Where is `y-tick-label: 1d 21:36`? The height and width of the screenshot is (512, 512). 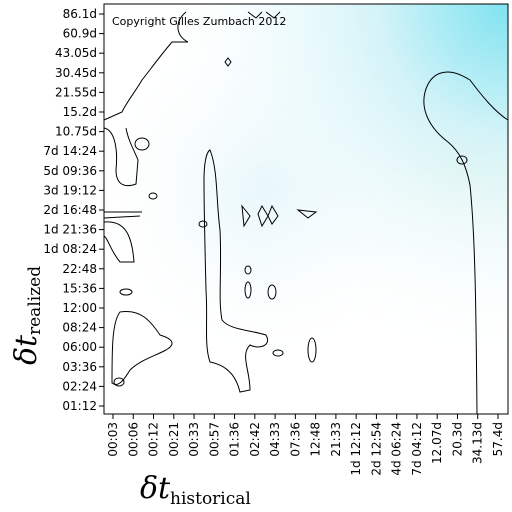
y-tick-label: 1d 21:36 is located at coordinates (70, 230).